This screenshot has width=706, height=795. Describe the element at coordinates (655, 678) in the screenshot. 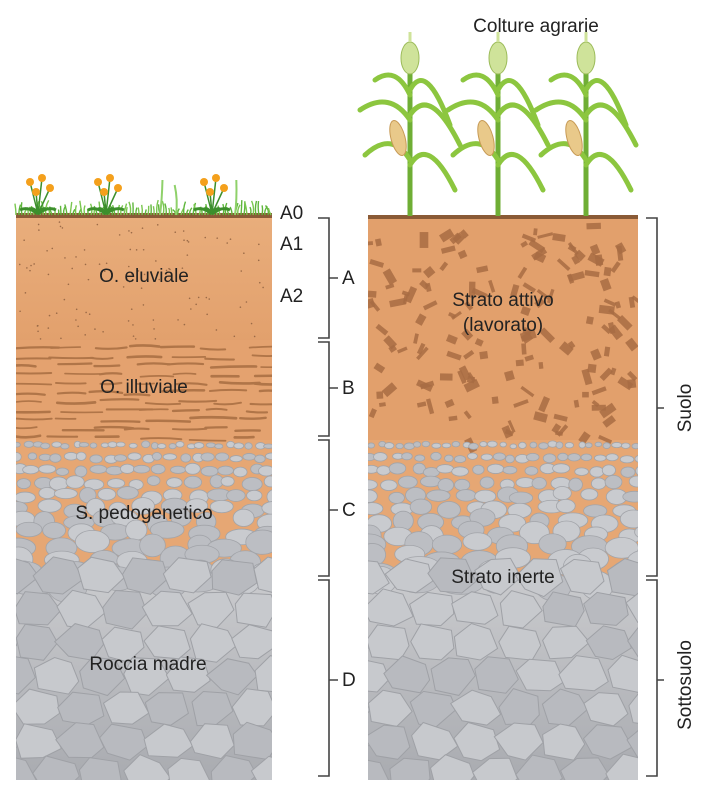

I see `bracket-sottosuolo` at that location.